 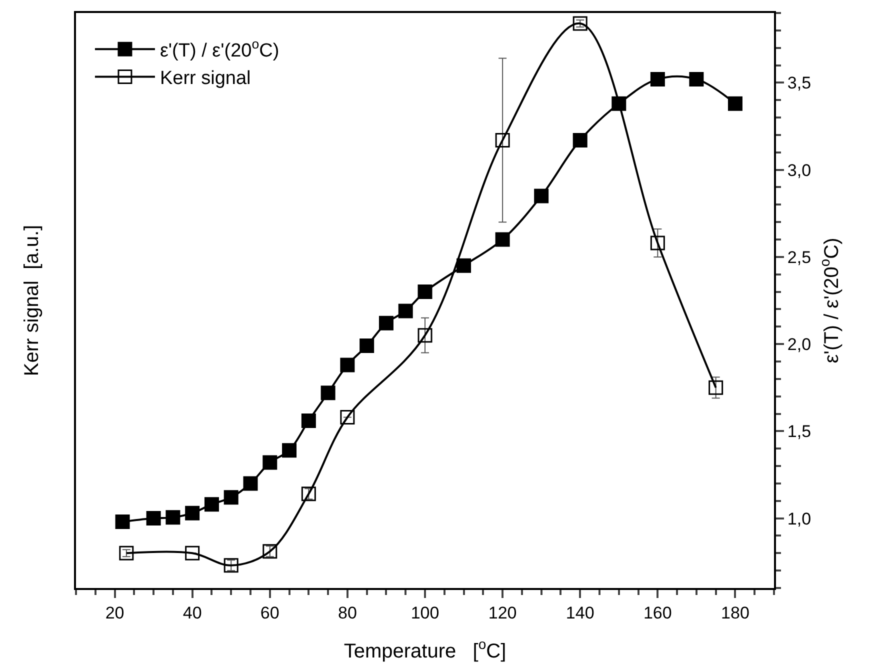 What do you see at coordinates (114, 612) in the screenshot?
I see `x-tick-label: 20` at bounding box center [114, 612].